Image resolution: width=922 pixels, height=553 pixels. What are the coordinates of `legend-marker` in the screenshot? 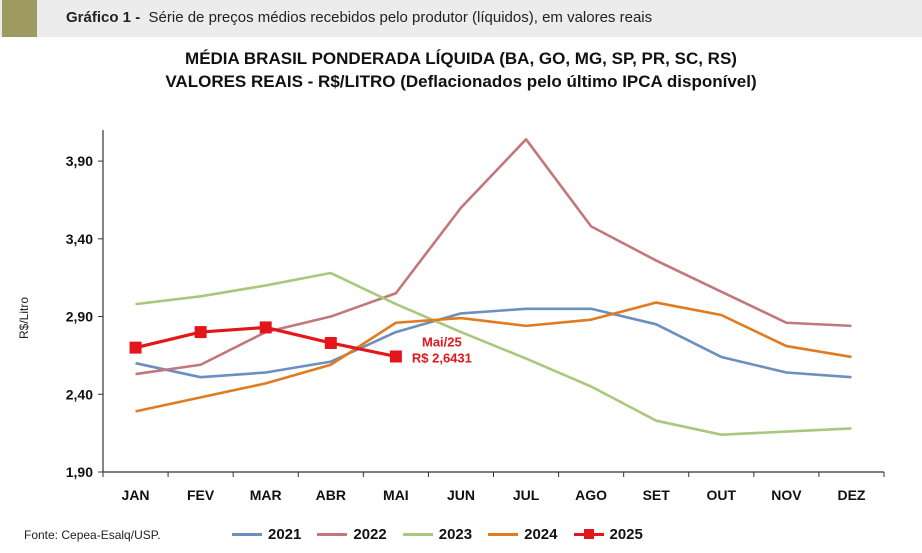 It's located at (588, 534).